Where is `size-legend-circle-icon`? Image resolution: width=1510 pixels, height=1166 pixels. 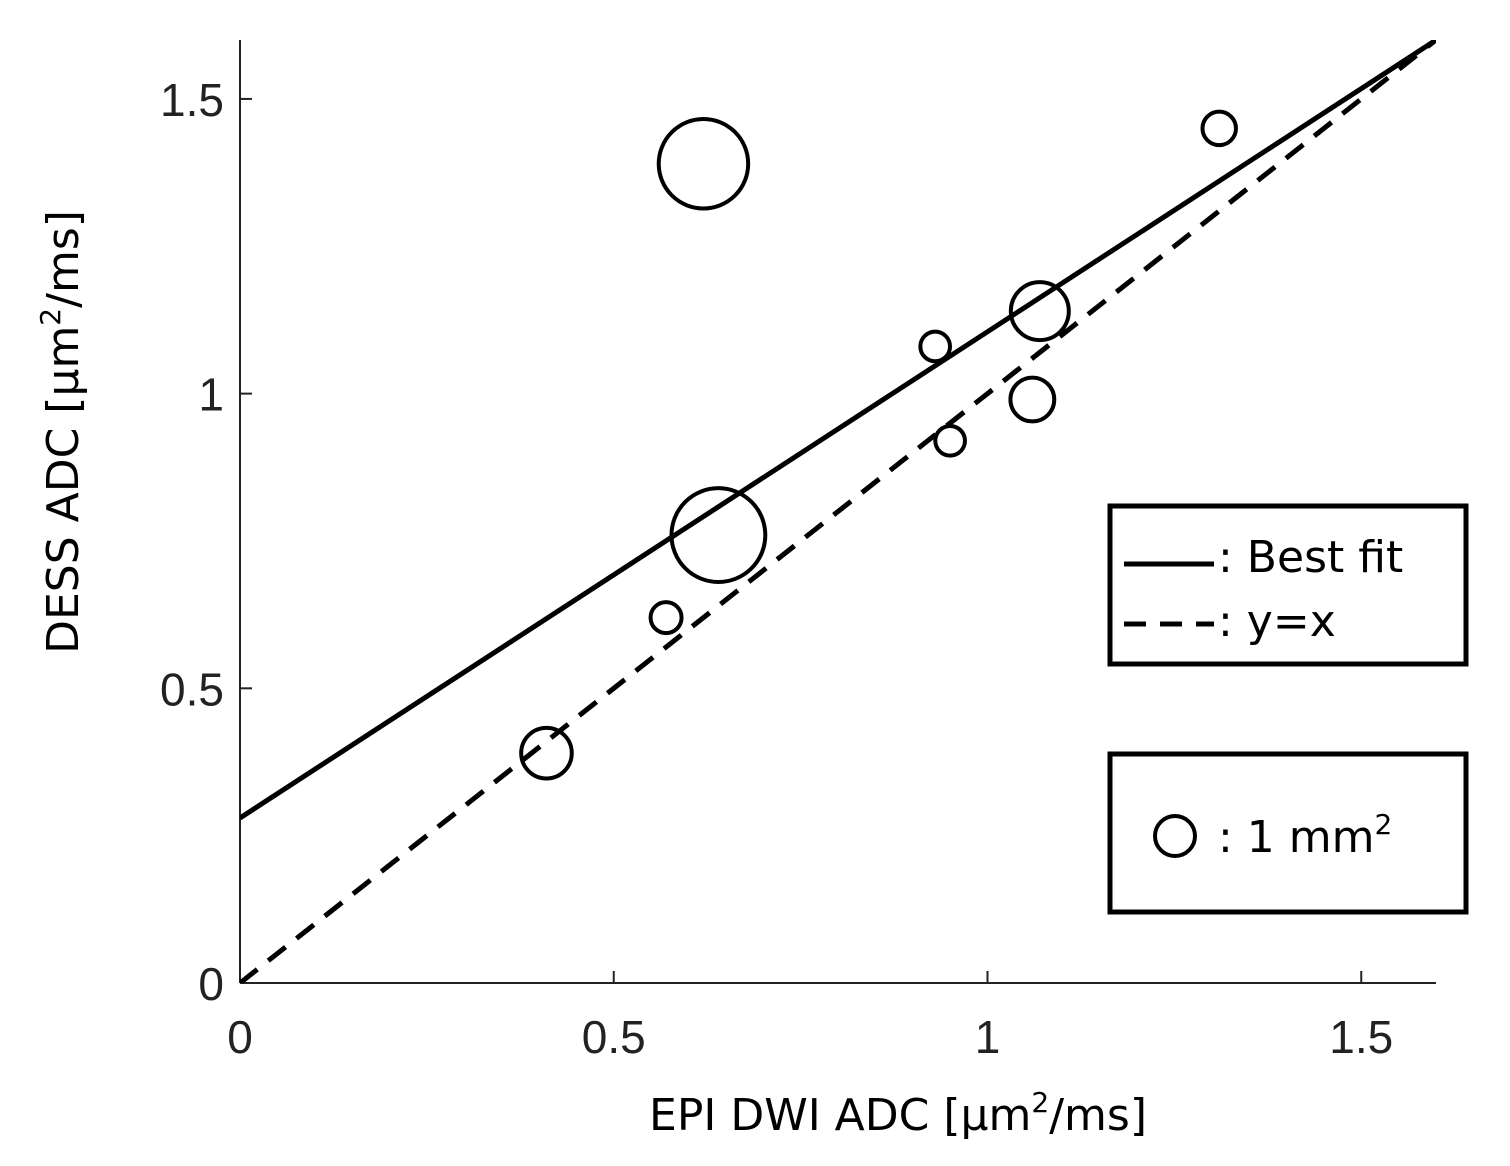 size-legend-circle-icon is located at coordinates (1175, 836).